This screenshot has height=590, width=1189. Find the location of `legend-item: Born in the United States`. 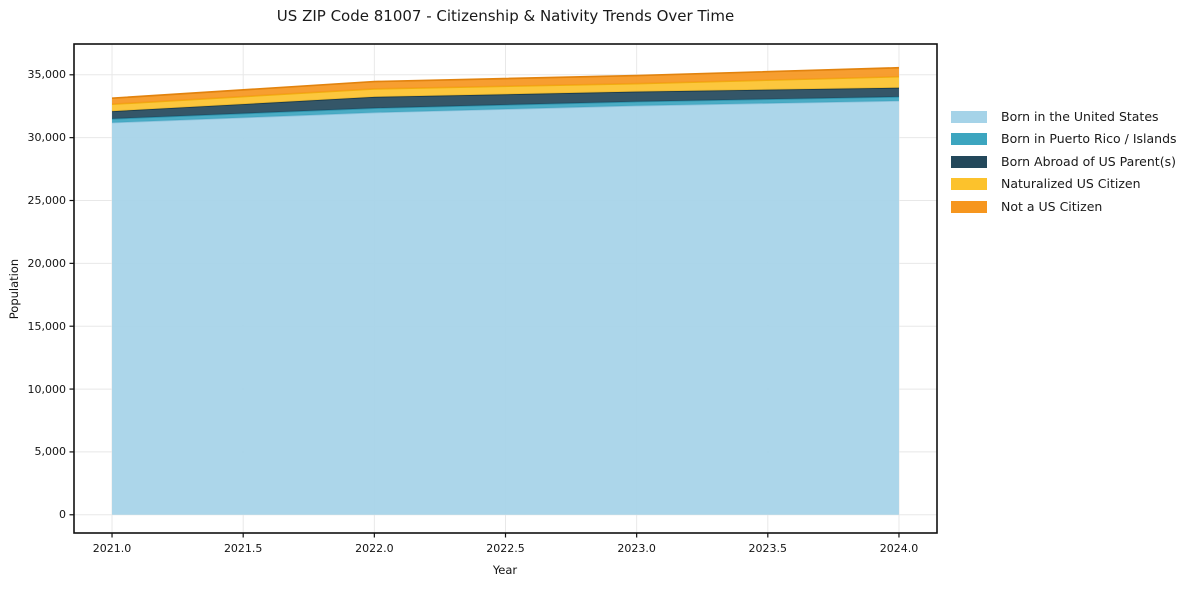

legend-item: Born in the United States is located at coordinates (1064, 116).